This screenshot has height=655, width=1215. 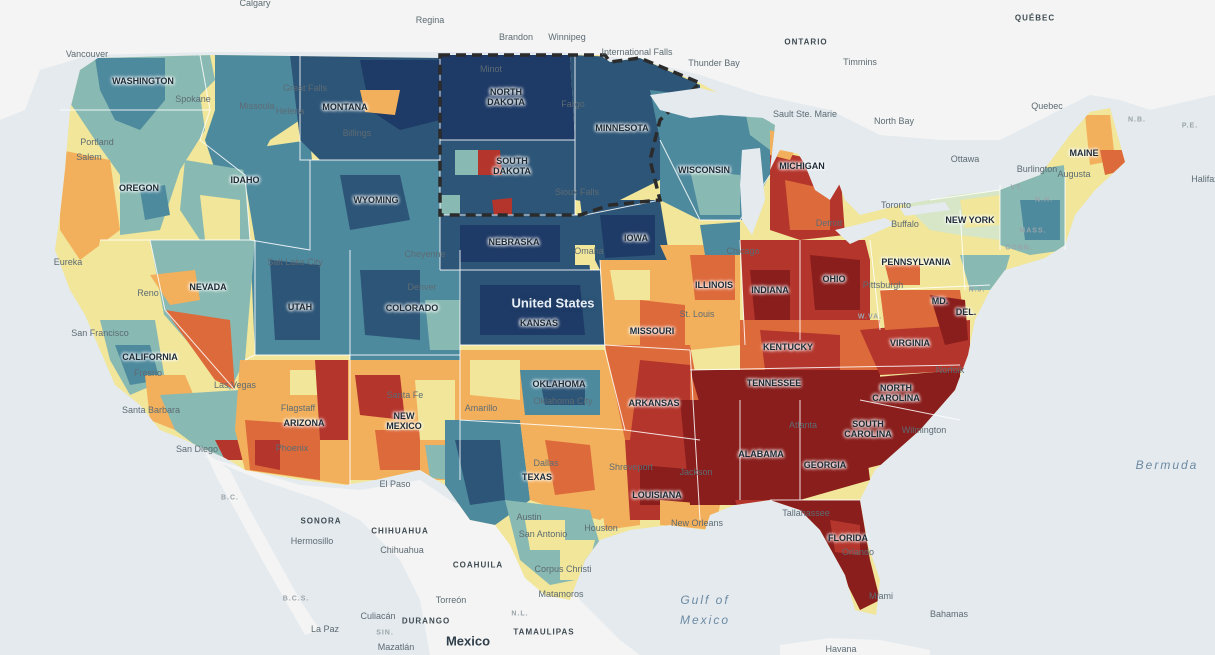 I want to click on baja-peninsula, so click(x=262, y=543).